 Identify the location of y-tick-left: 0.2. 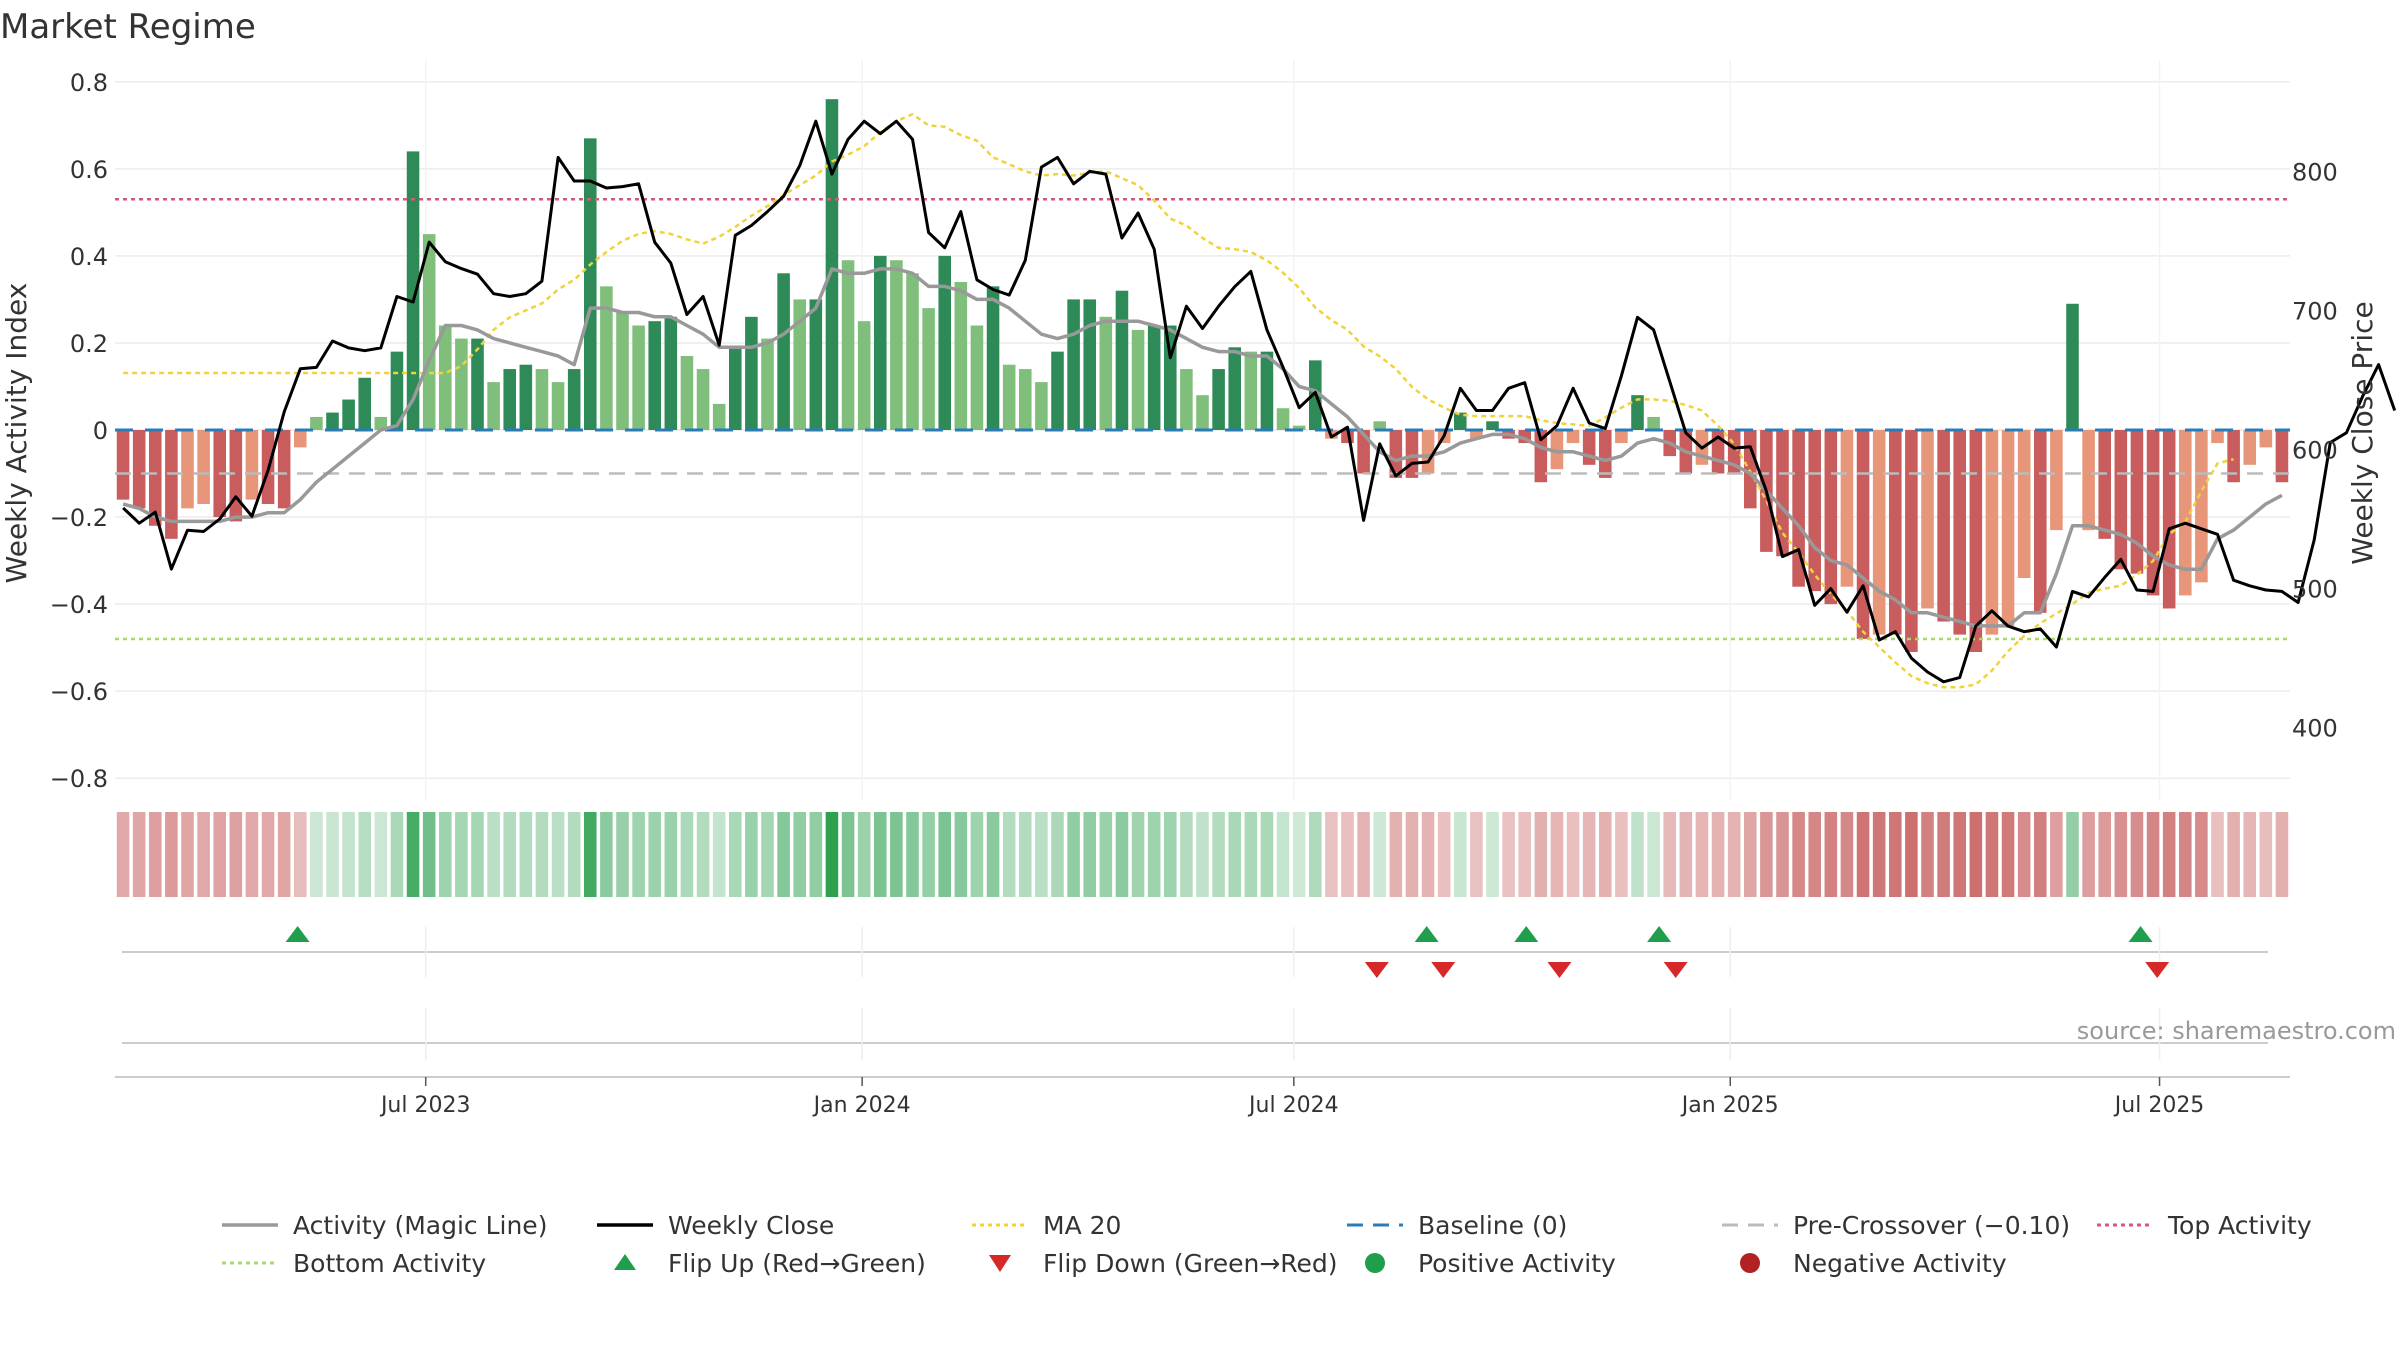
(89, 344).